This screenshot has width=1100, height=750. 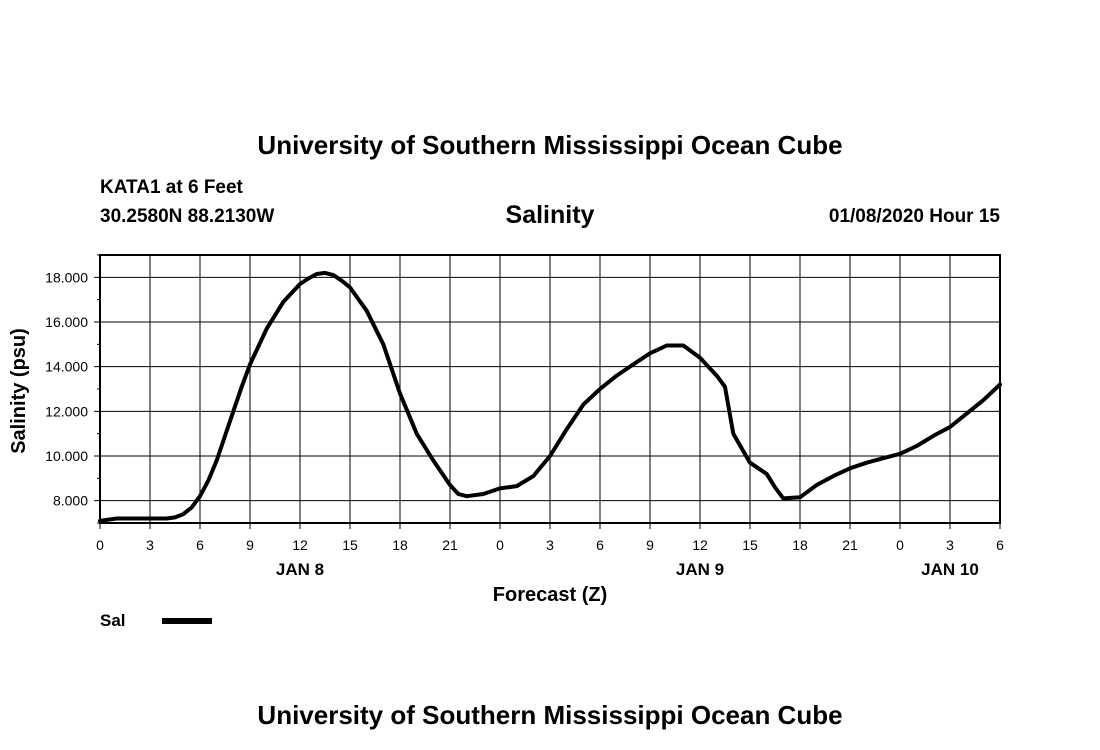 I want to click on station-label: KATA1 at 6 Feet, so click(x=171, y=187).